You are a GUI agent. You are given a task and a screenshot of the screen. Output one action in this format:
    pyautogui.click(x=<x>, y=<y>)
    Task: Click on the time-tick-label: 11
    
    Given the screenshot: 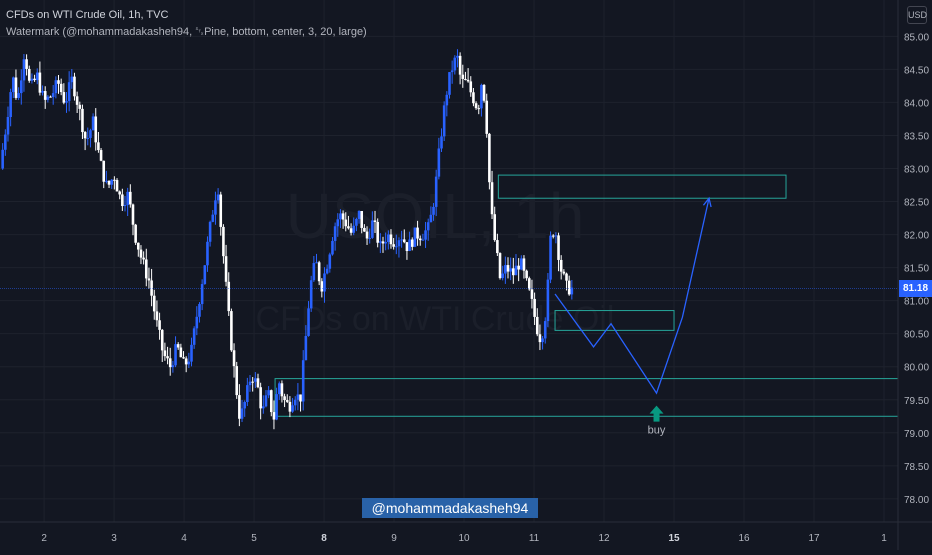 What is the action you would take?
    pyautogui.click(x=534, y=538)
    